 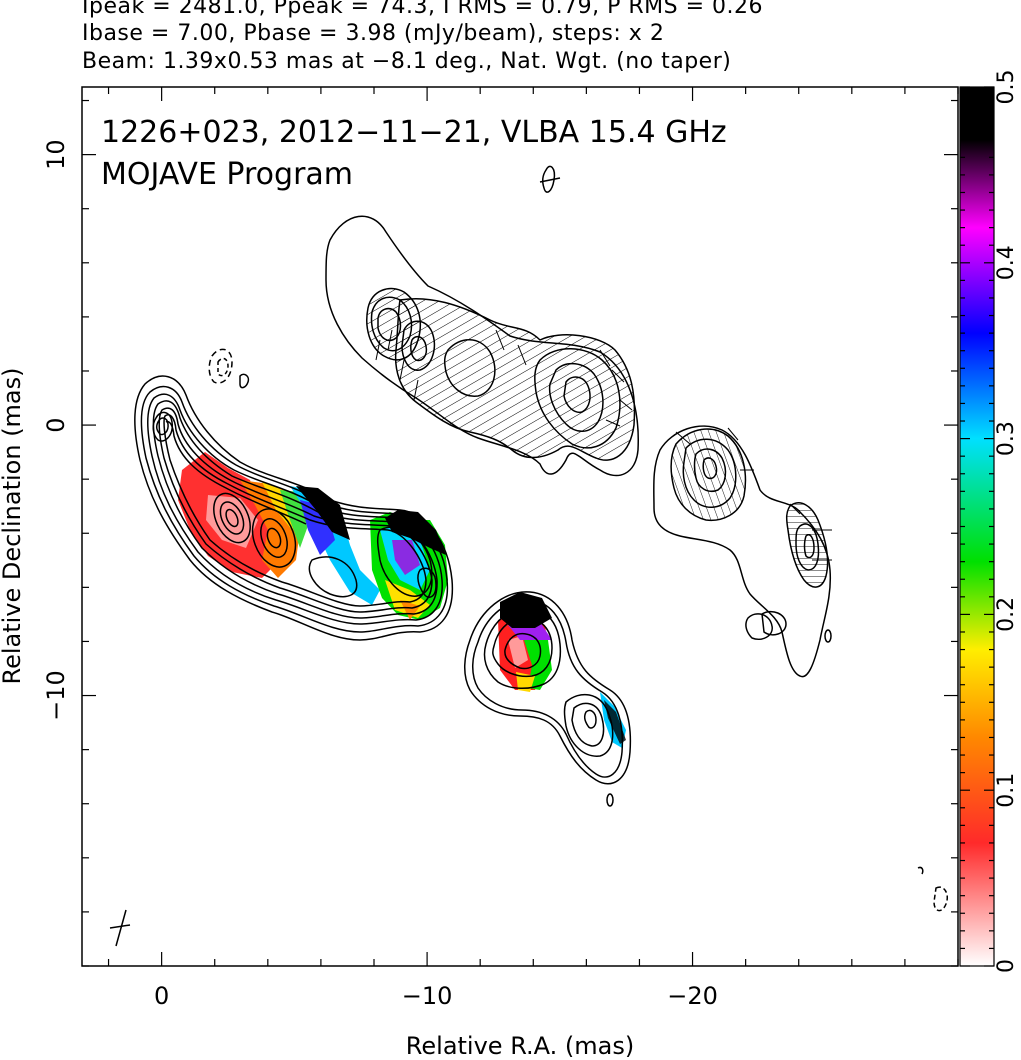 I want to click on chart-title: 1226+023, 2012−11−21, VLBA 15.4 GHz, so click(x=414, y=132).